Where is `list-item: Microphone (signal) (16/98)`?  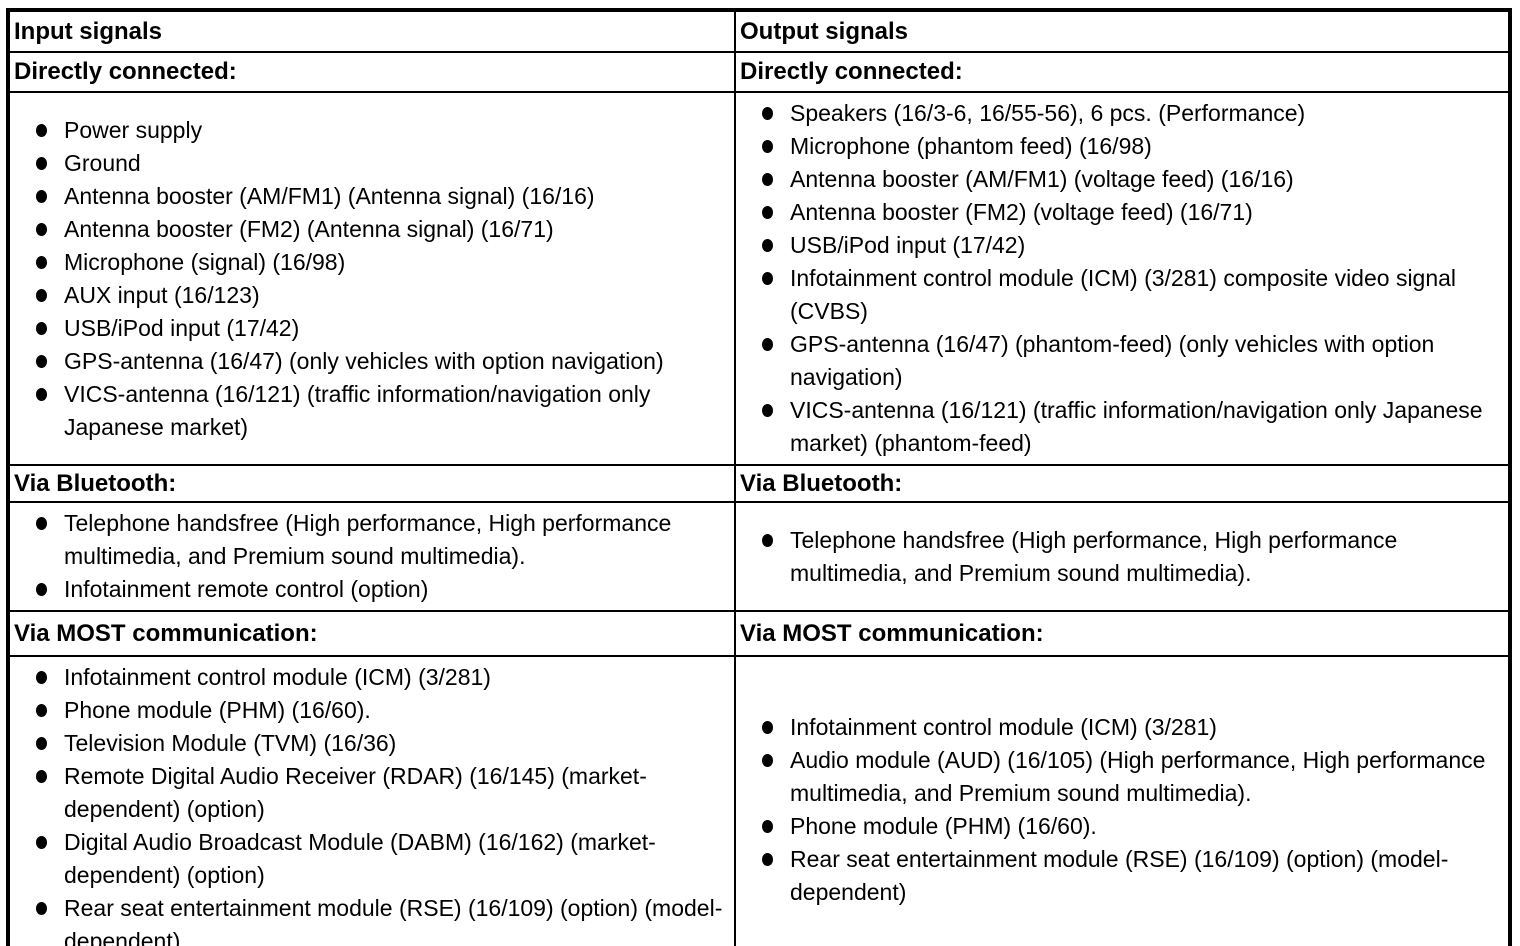
list-item: Microphone (signal) (16/98) is located at coordinates (382, 262).